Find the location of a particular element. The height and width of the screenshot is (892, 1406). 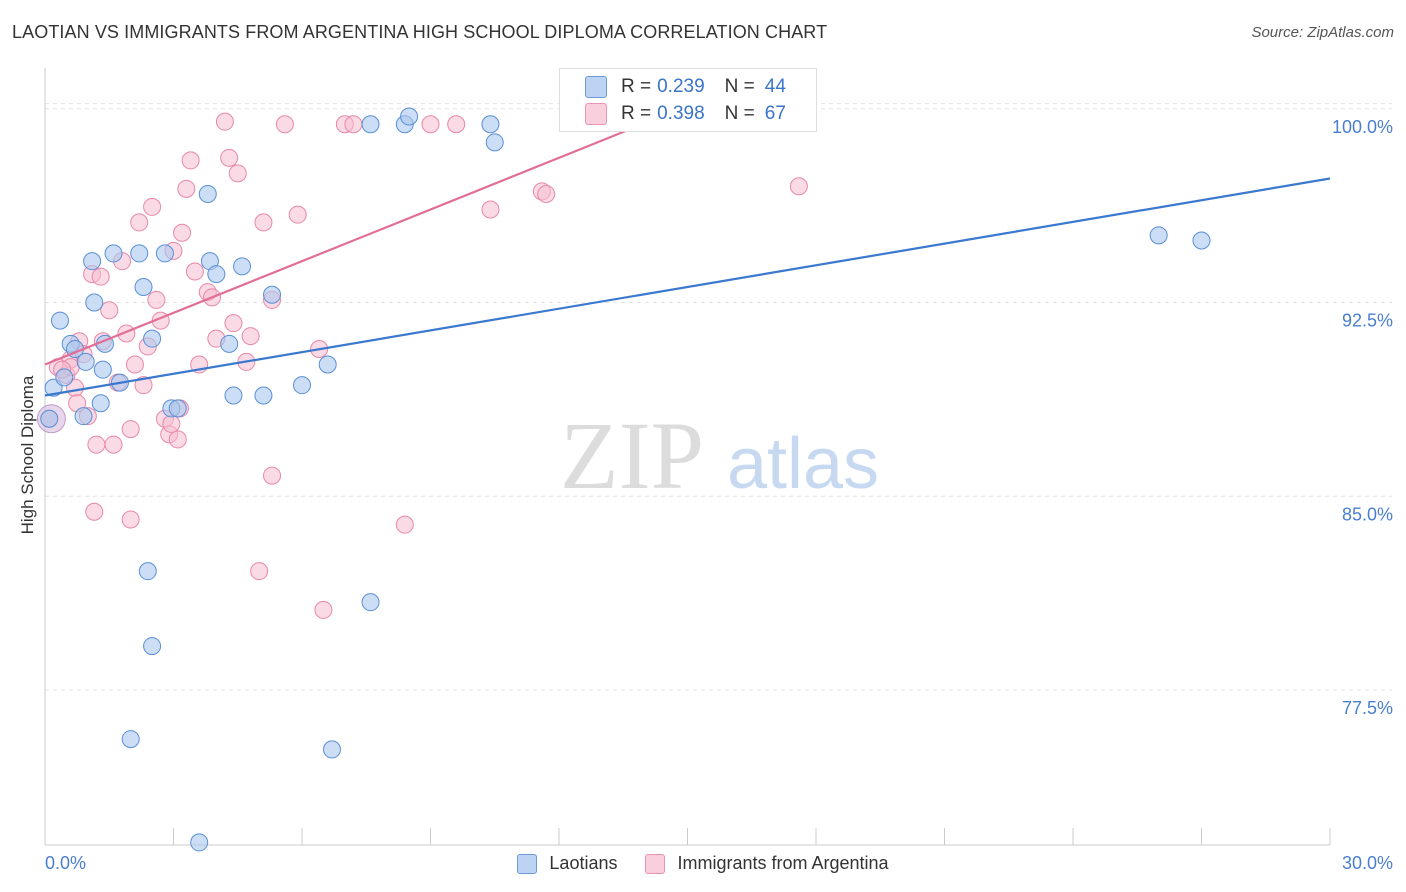

legend-row-laotians: R = 0.239 N = 44 is located at coordinates (685, 87).